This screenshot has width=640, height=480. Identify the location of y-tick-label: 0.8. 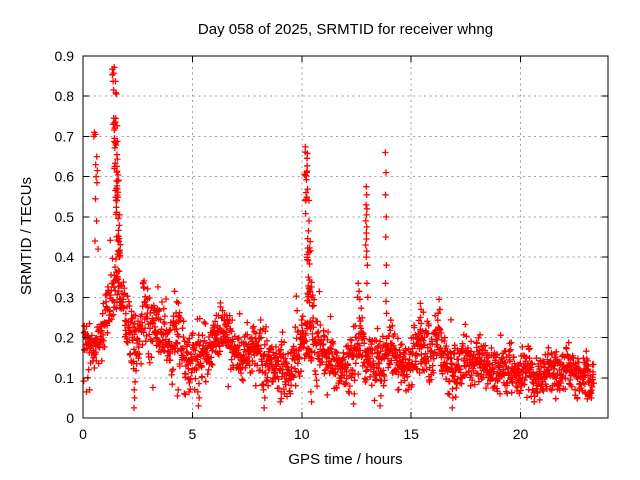
(65, 96).